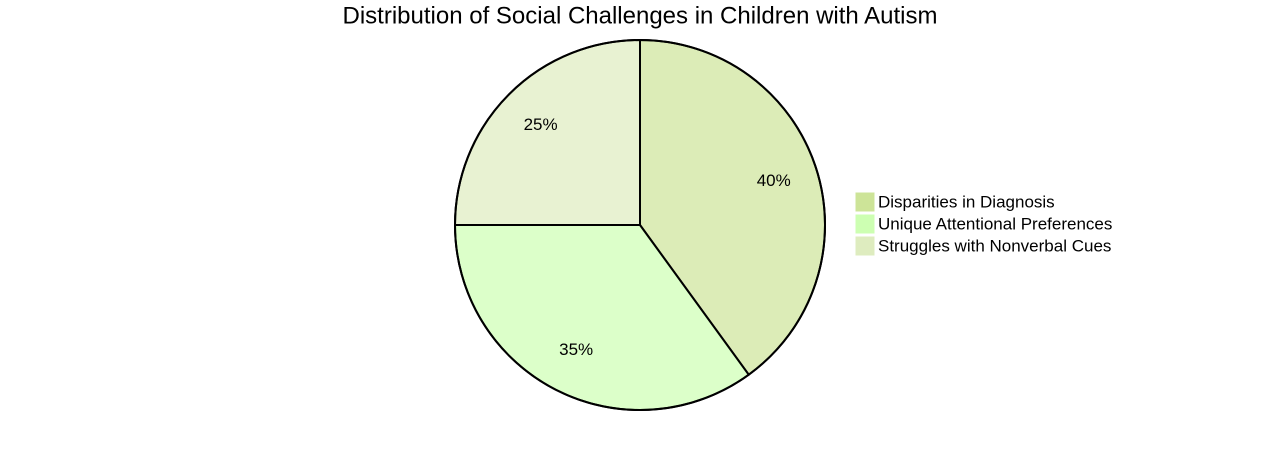 This screenshot has height=450, width=1280. What do you see at coordinates (541, 124) in the screenshot?
I see `slice-label: 25%` at bounding box center [541, 124].